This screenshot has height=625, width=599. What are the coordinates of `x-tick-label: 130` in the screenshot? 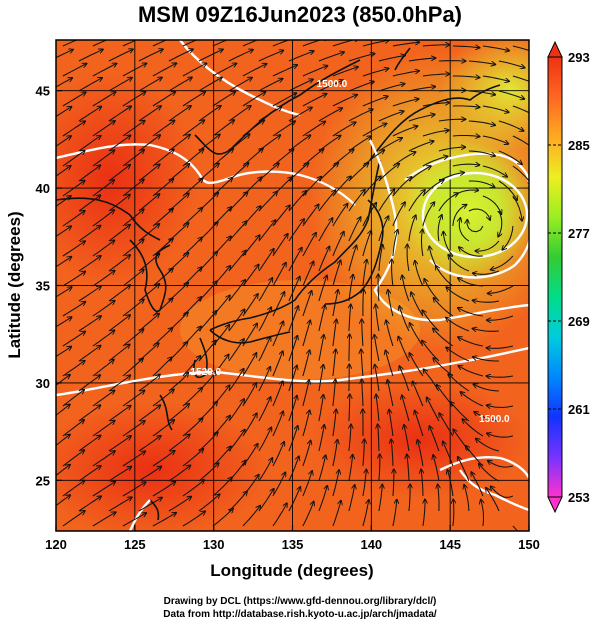 It's located at (214, 544).